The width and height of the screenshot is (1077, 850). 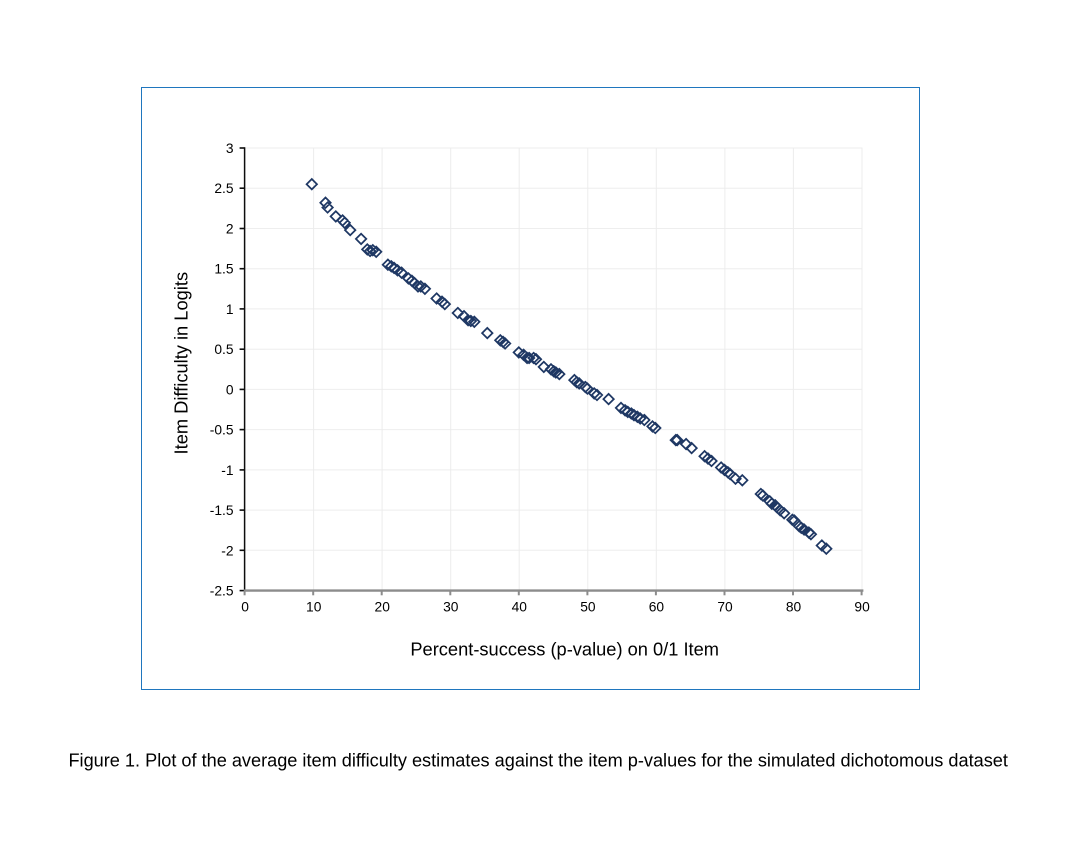 What do you see at coordinates (383, 607) in the screenshot?
I see `svg-text: 20` at bounding box center [383, 607].